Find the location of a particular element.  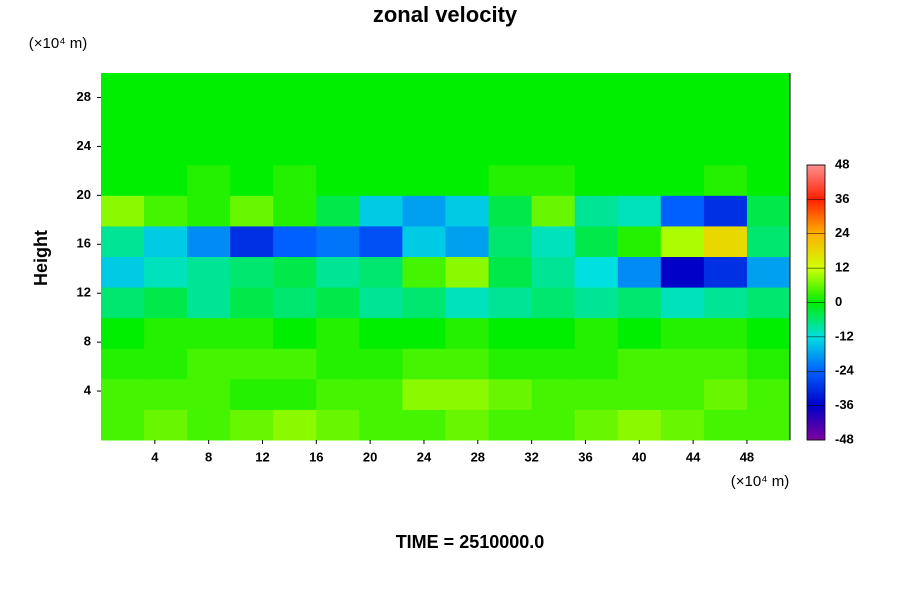

colorbar-tick-label: 36 is located at coordinates (842, 198).